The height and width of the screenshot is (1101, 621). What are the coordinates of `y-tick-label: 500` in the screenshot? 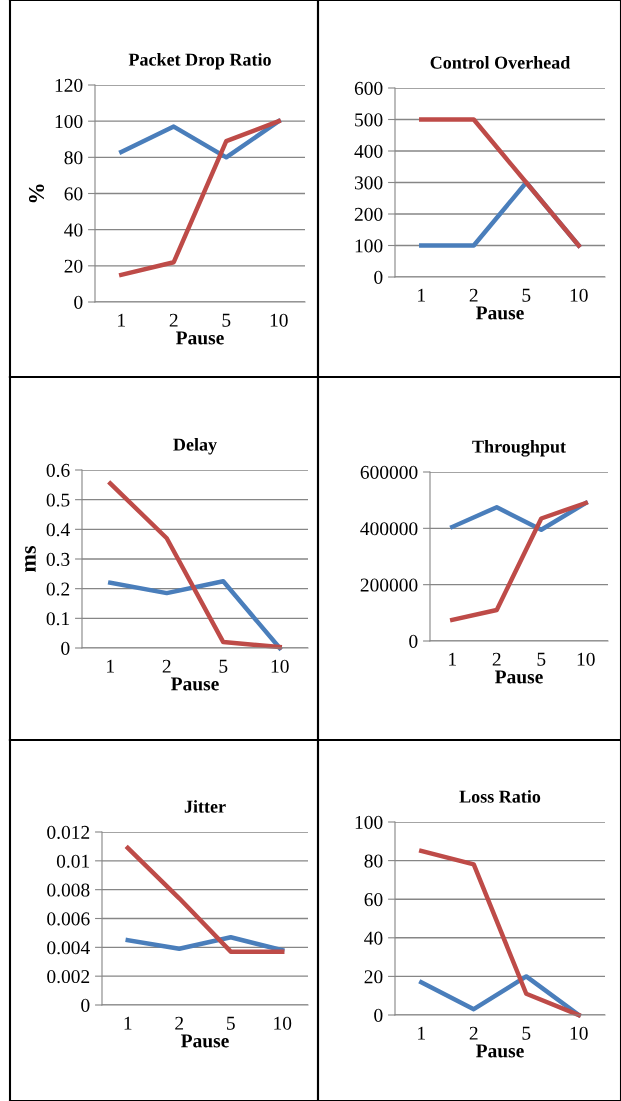 It's located at (369, 120).